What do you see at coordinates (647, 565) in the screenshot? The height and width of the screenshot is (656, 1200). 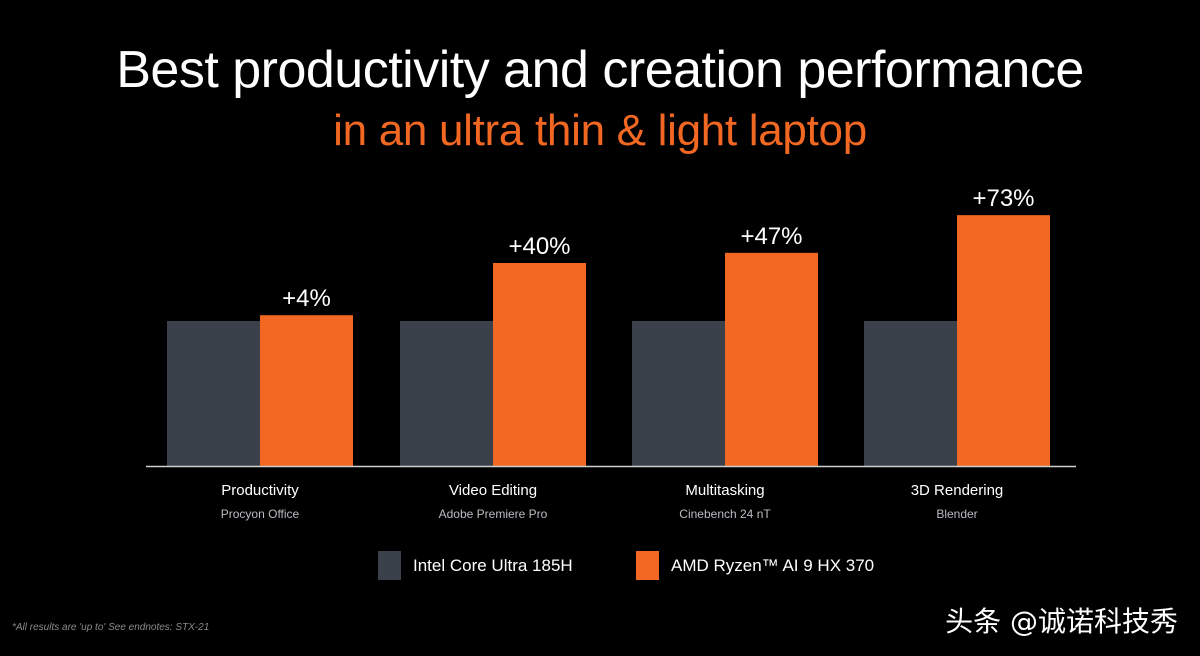 I see `legend-swatch-amd` at bounding box center [647, 565].